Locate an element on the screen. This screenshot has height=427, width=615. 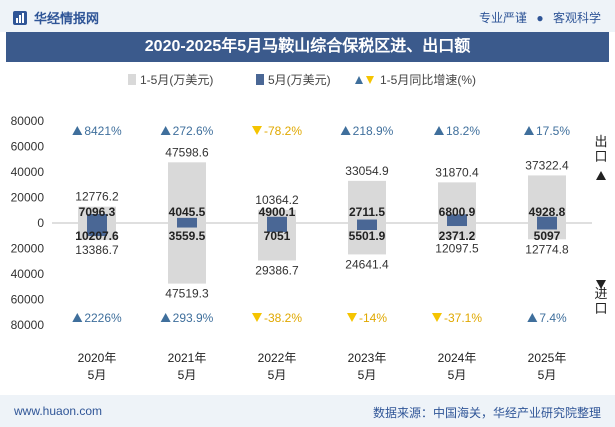
export-arrow-up-icon is located at coordinates (601, 175).